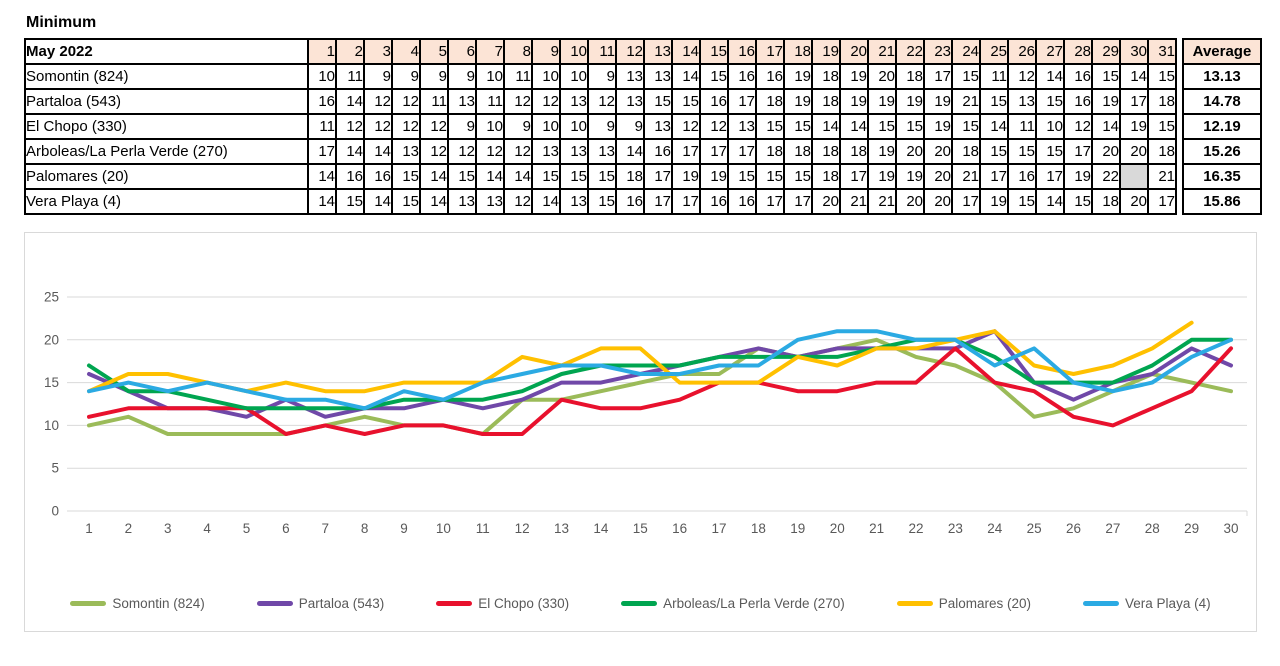 The image size is (1280, 666). Describe the element at coordinates (798, 51) in the screenshot. I see `day-header-cell: 18` at that location.